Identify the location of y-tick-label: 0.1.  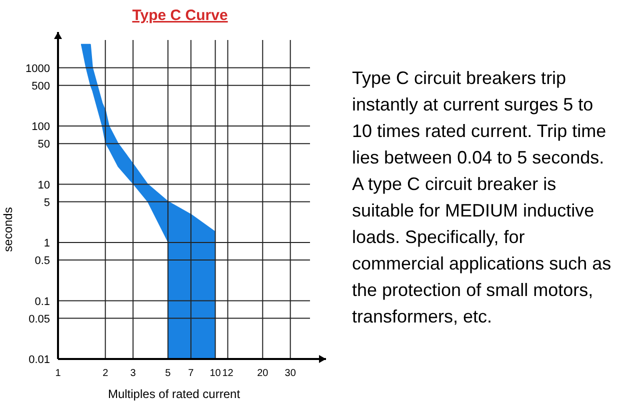
(42, 302).